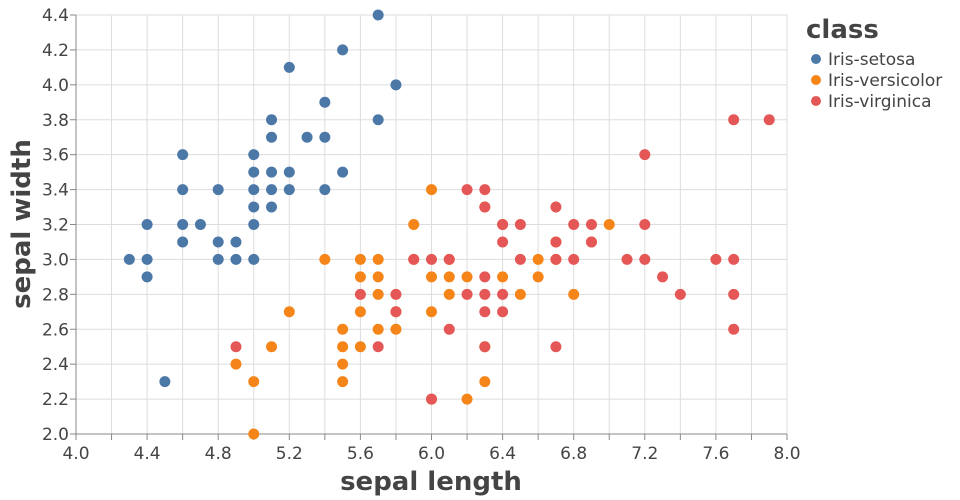  I want to click on y-tick-label: 4.0, so click(55, 86).